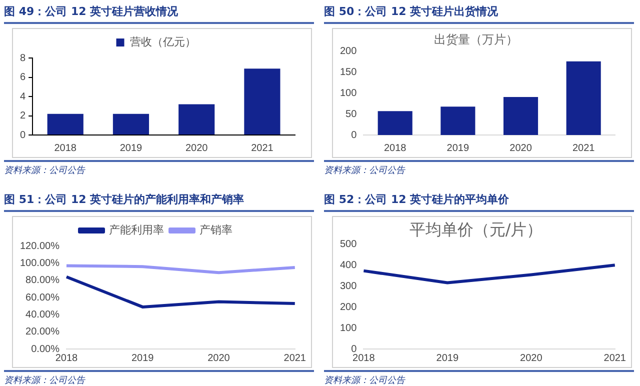 Image resolution: width=640 pixels, height=386 pixels. Describe the element at coordinates (349, 286) in the screenshot. I see `y-tick-label: 300` at that location.